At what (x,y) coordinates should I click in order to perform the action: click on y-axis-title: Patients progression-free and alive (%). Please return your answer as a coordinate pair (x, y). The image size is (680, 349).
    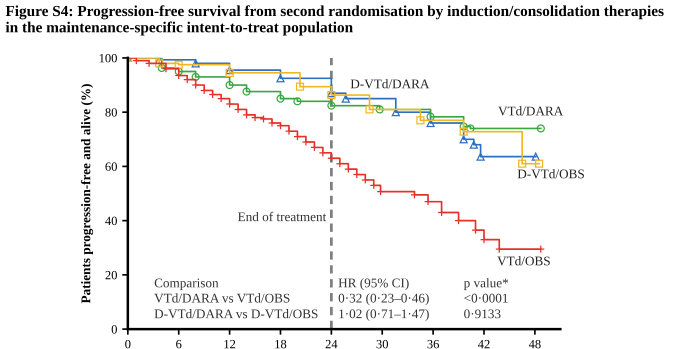
    Looking at the image, I should click on (87, 194).